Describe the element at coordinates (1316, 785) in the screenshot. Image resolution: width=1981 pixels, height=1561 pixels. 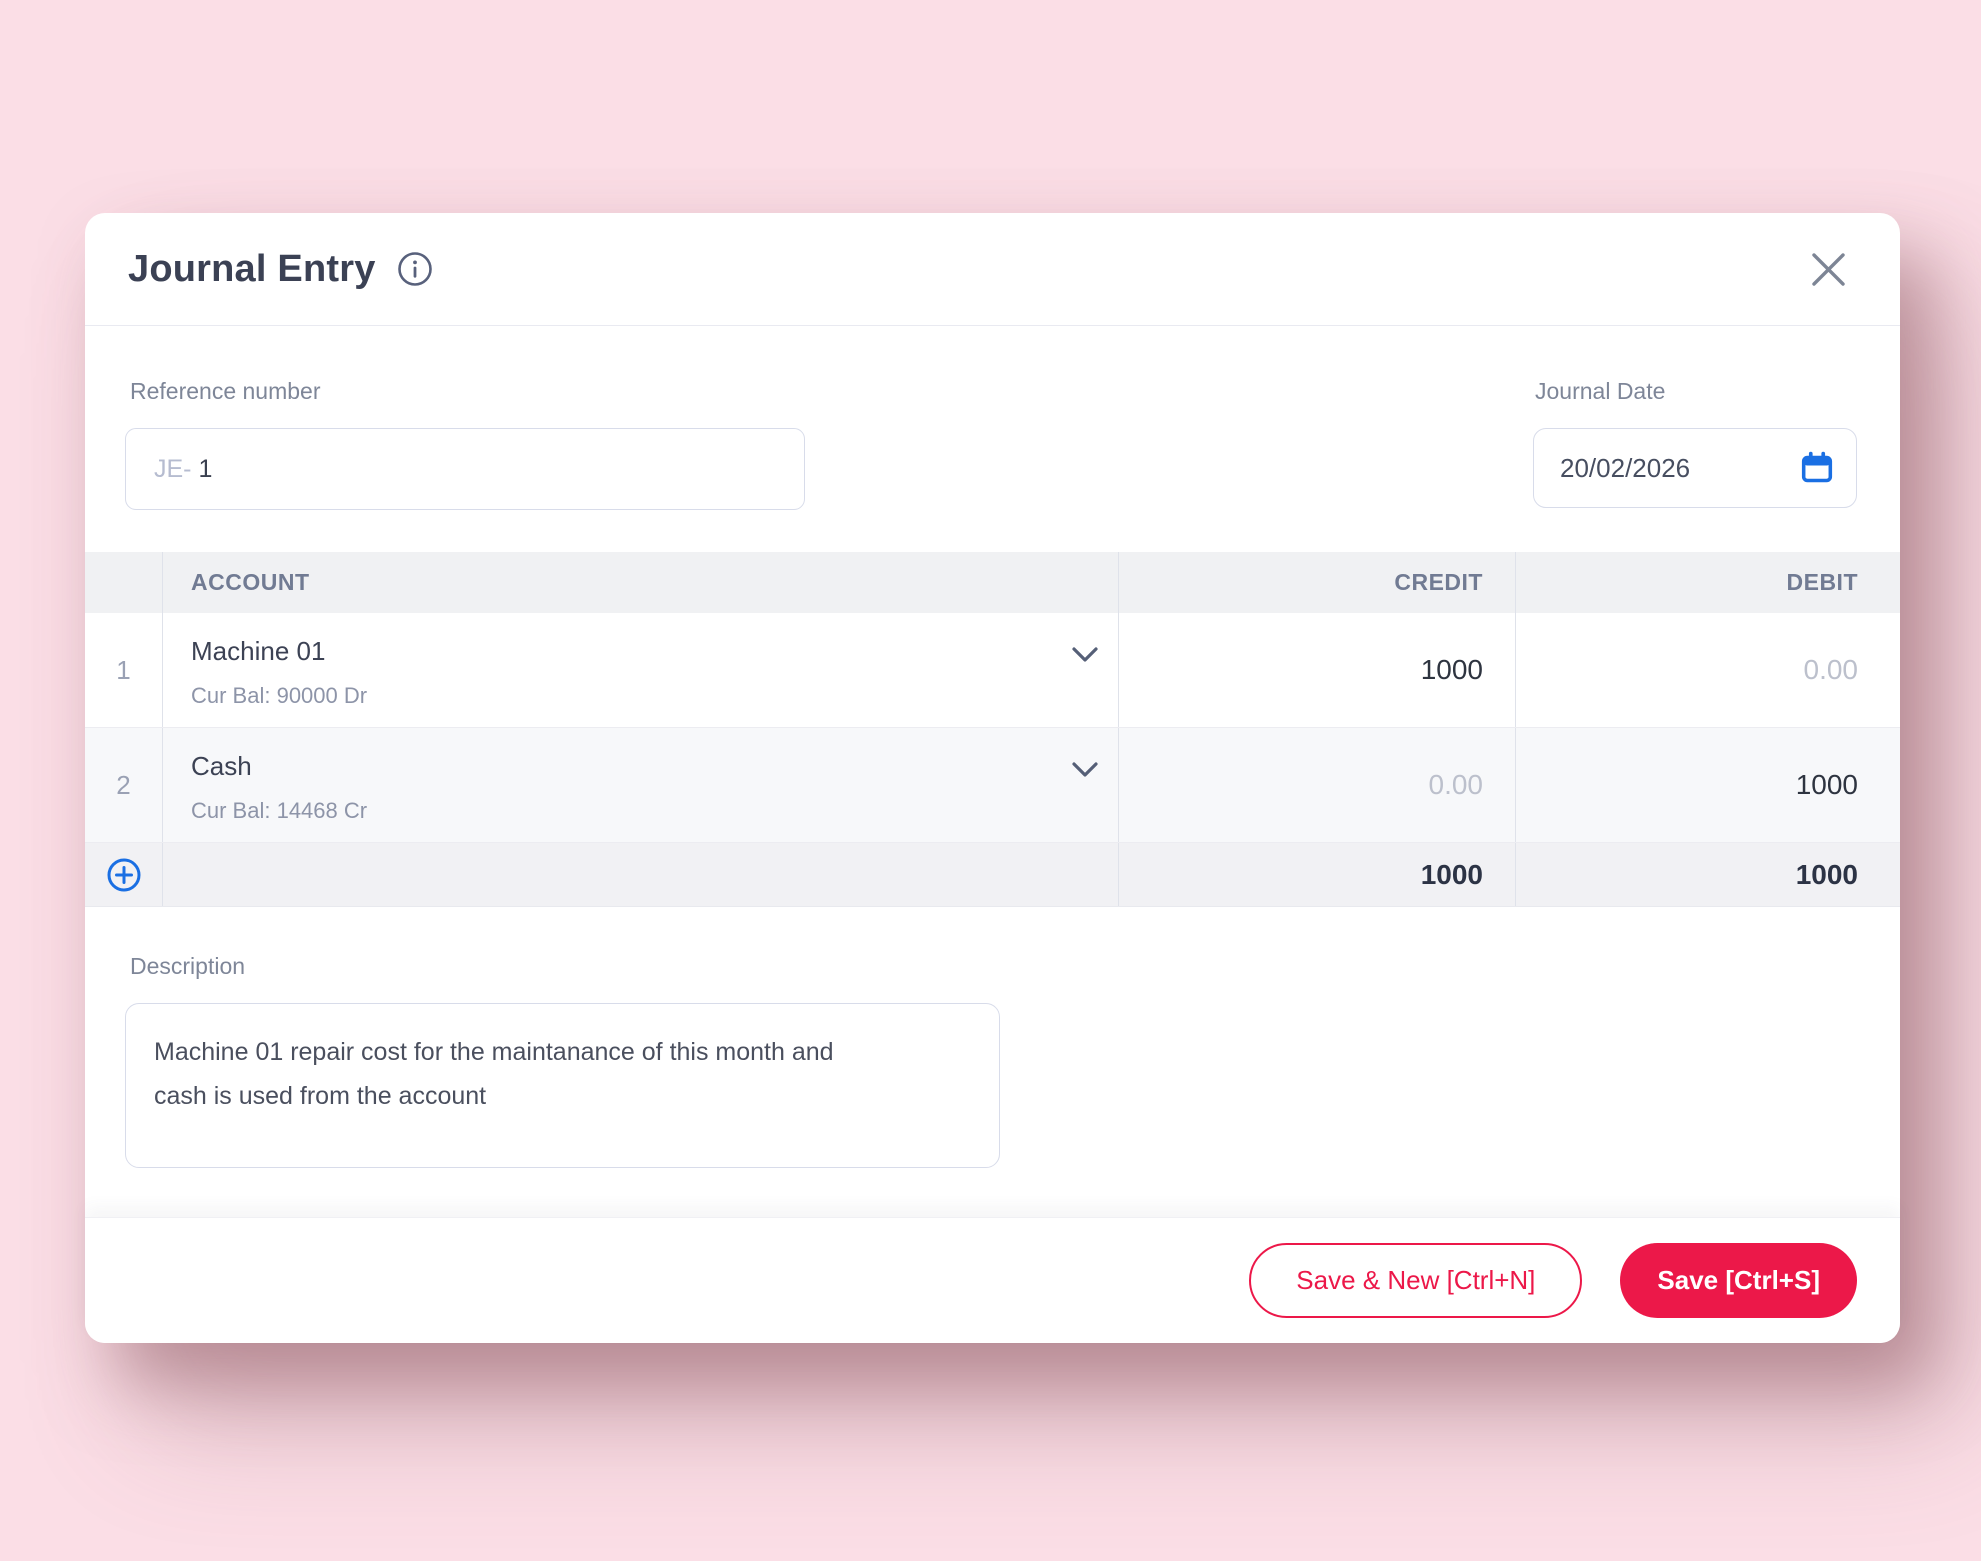
I see `credit-cell: 0.00` at that location.